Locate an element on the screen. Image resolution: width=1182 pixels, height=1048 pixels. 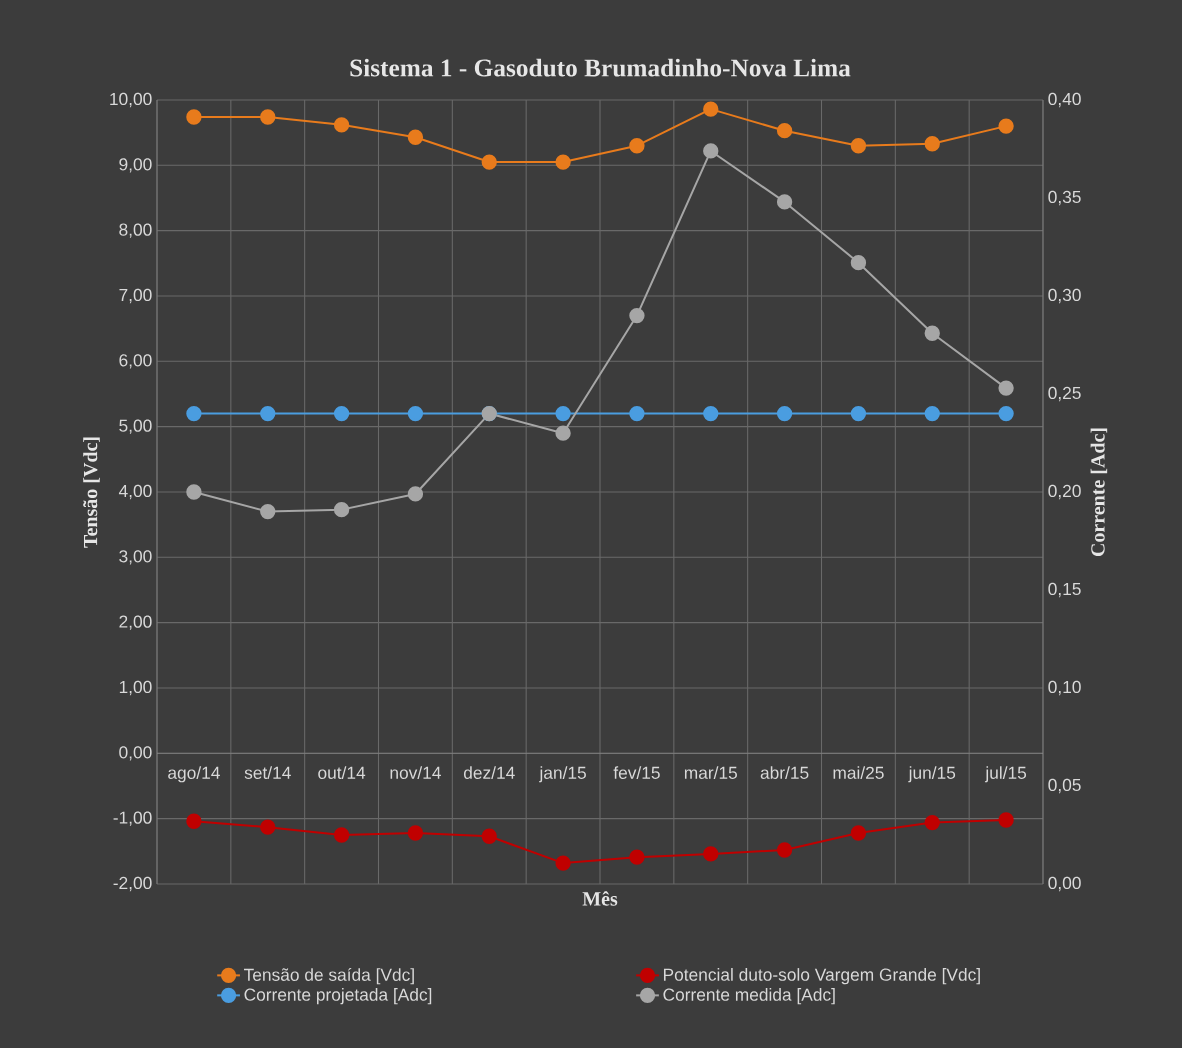
y2-axis-title: Corrente [Adc] is located at coordinates (1099, 492).